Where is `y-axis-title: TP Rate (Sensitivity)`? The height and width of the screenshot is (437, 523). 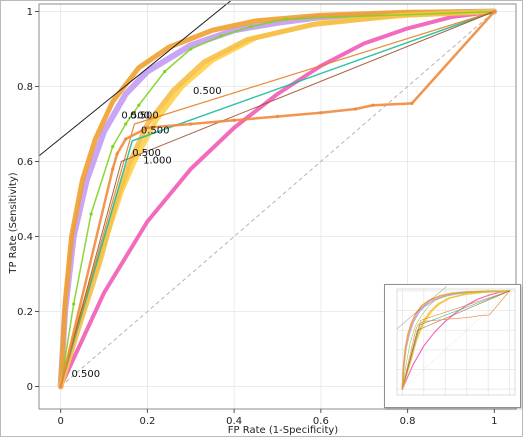
y-axis-title: TP Rate (Sensitivity) is located at coordinates (13, 223).